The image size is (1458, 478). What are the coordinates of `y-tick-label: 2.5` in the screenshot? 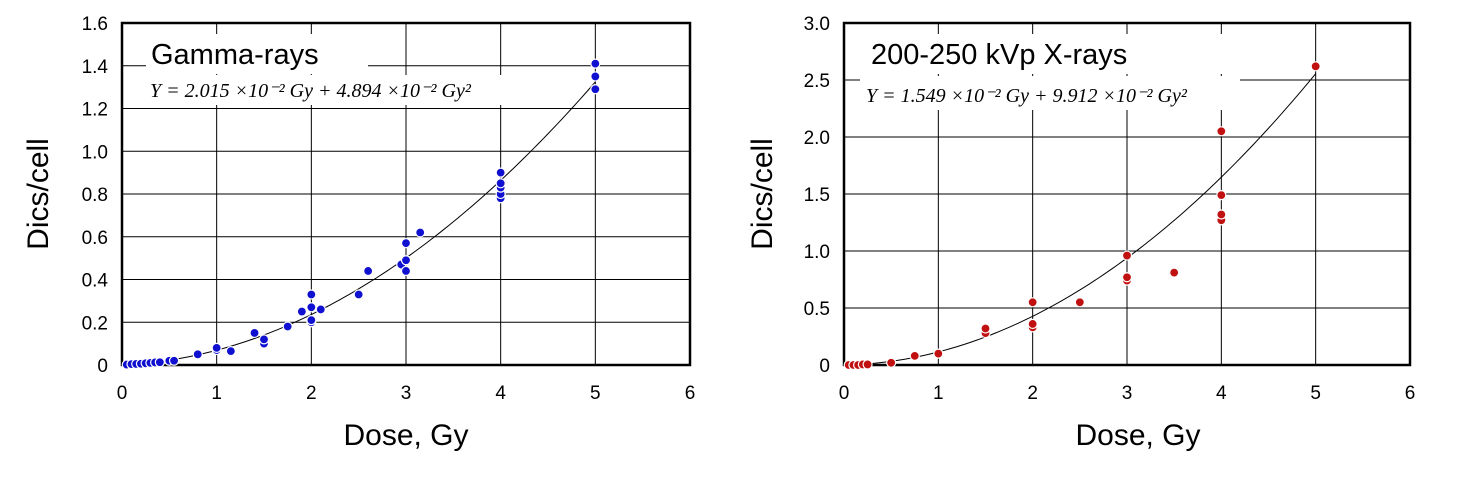 It's located at (817, 81).